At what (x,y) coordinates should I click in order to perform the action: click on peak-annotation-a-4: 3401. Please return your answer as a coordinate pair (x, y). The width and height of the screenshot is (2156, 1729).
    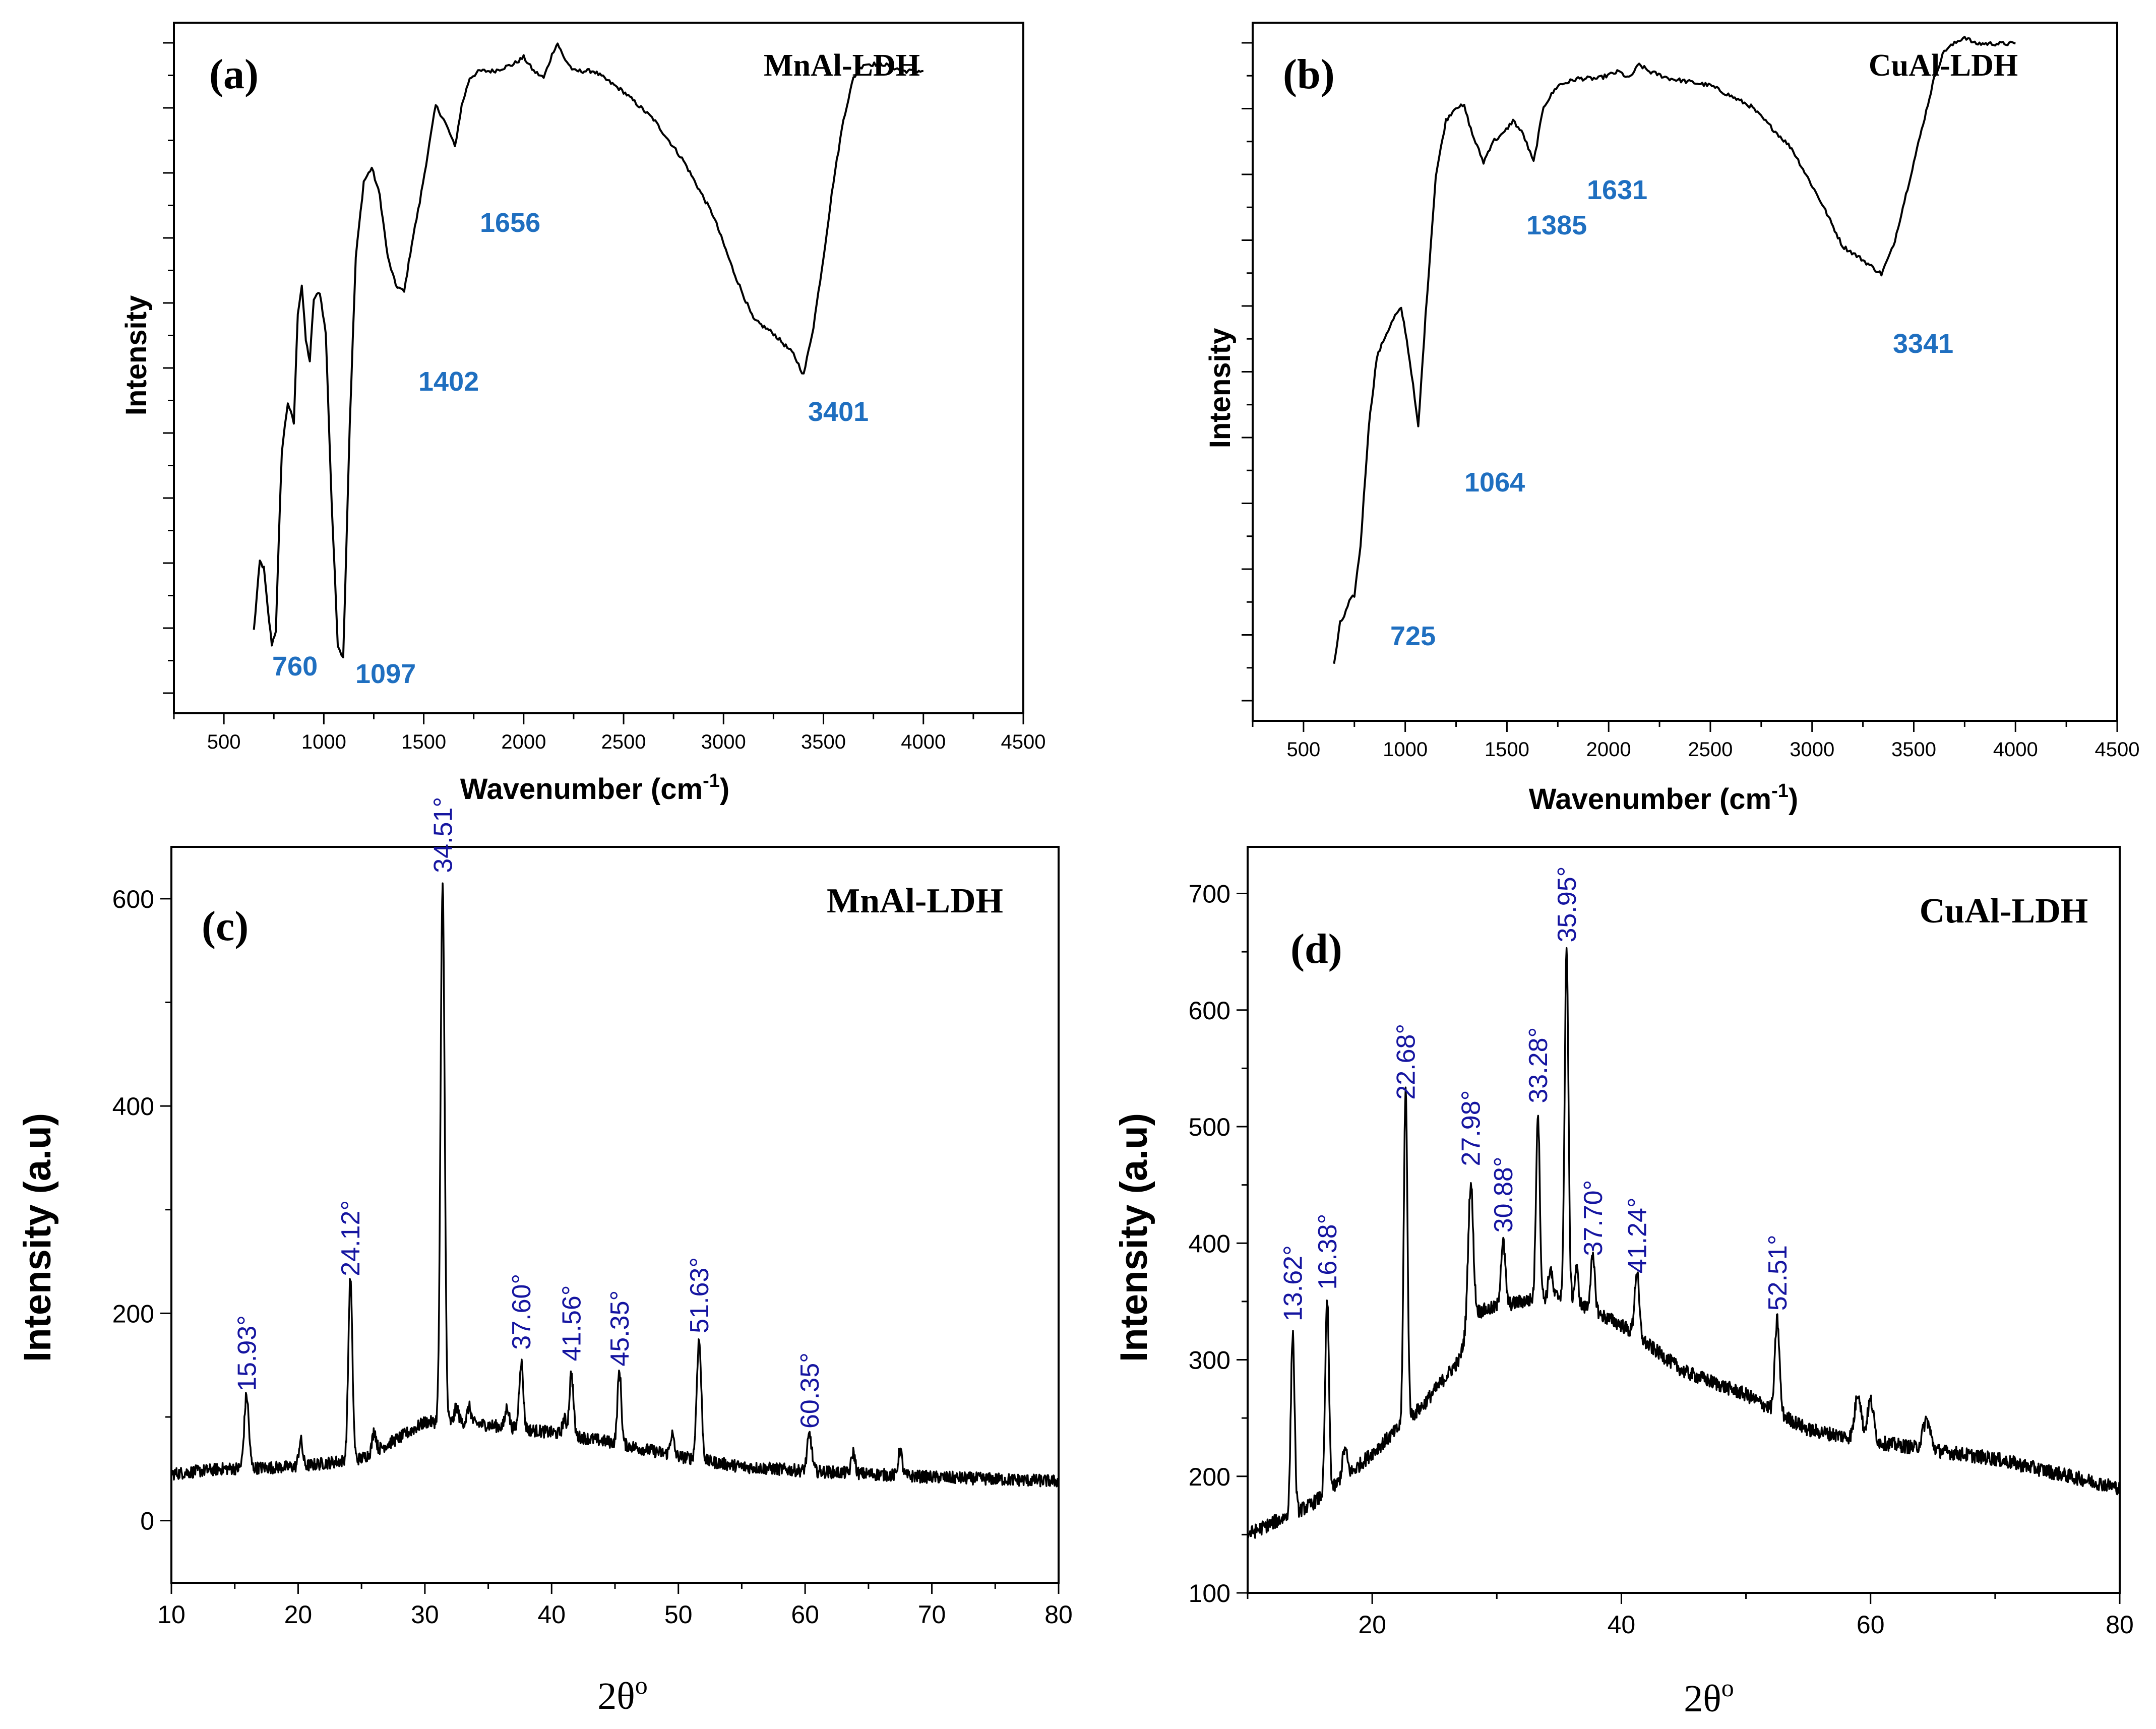
    Looking at the image, I should click on (838, 412).